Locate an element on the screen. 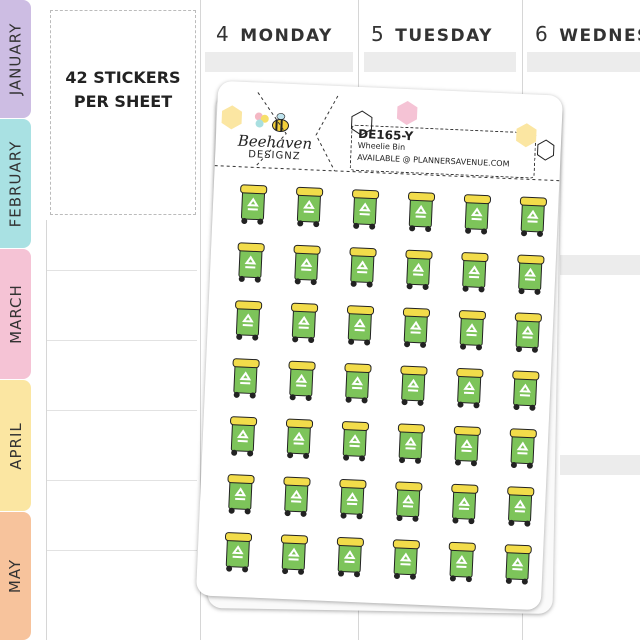 The image size is (640, 640). tab-label: FEBRUARY is located at coordinates (15, 183).